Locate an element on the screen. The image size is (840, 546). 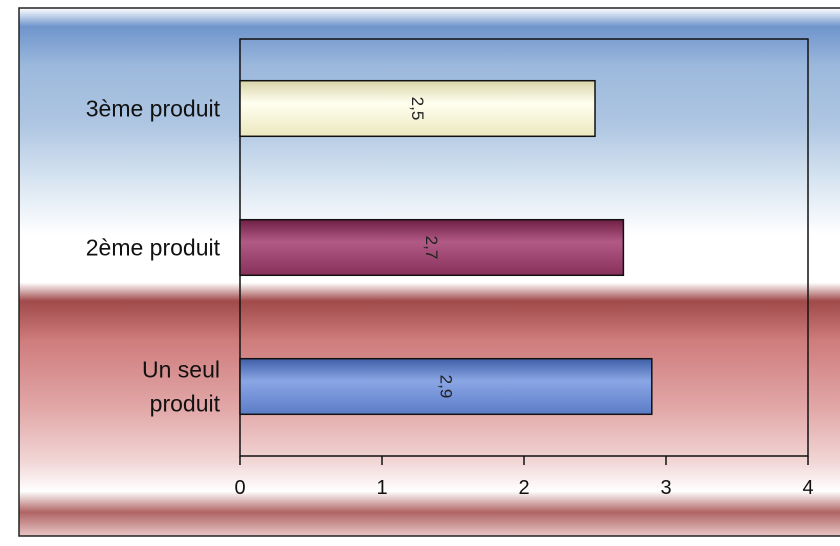
category-label-line: 2ème produit is located at coordinates (153, 248).